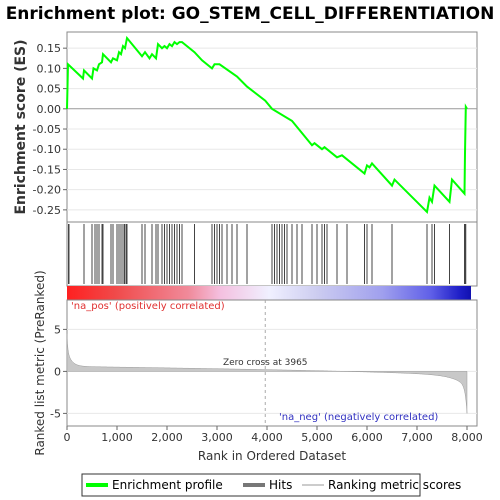 Image resolution: width=500 pixels, height=500 pixels. What do you see at coordinates (394, 485) in the screenshot?
I see `legend-entry: Ranking metric scores` at bounding box center [394, 485].